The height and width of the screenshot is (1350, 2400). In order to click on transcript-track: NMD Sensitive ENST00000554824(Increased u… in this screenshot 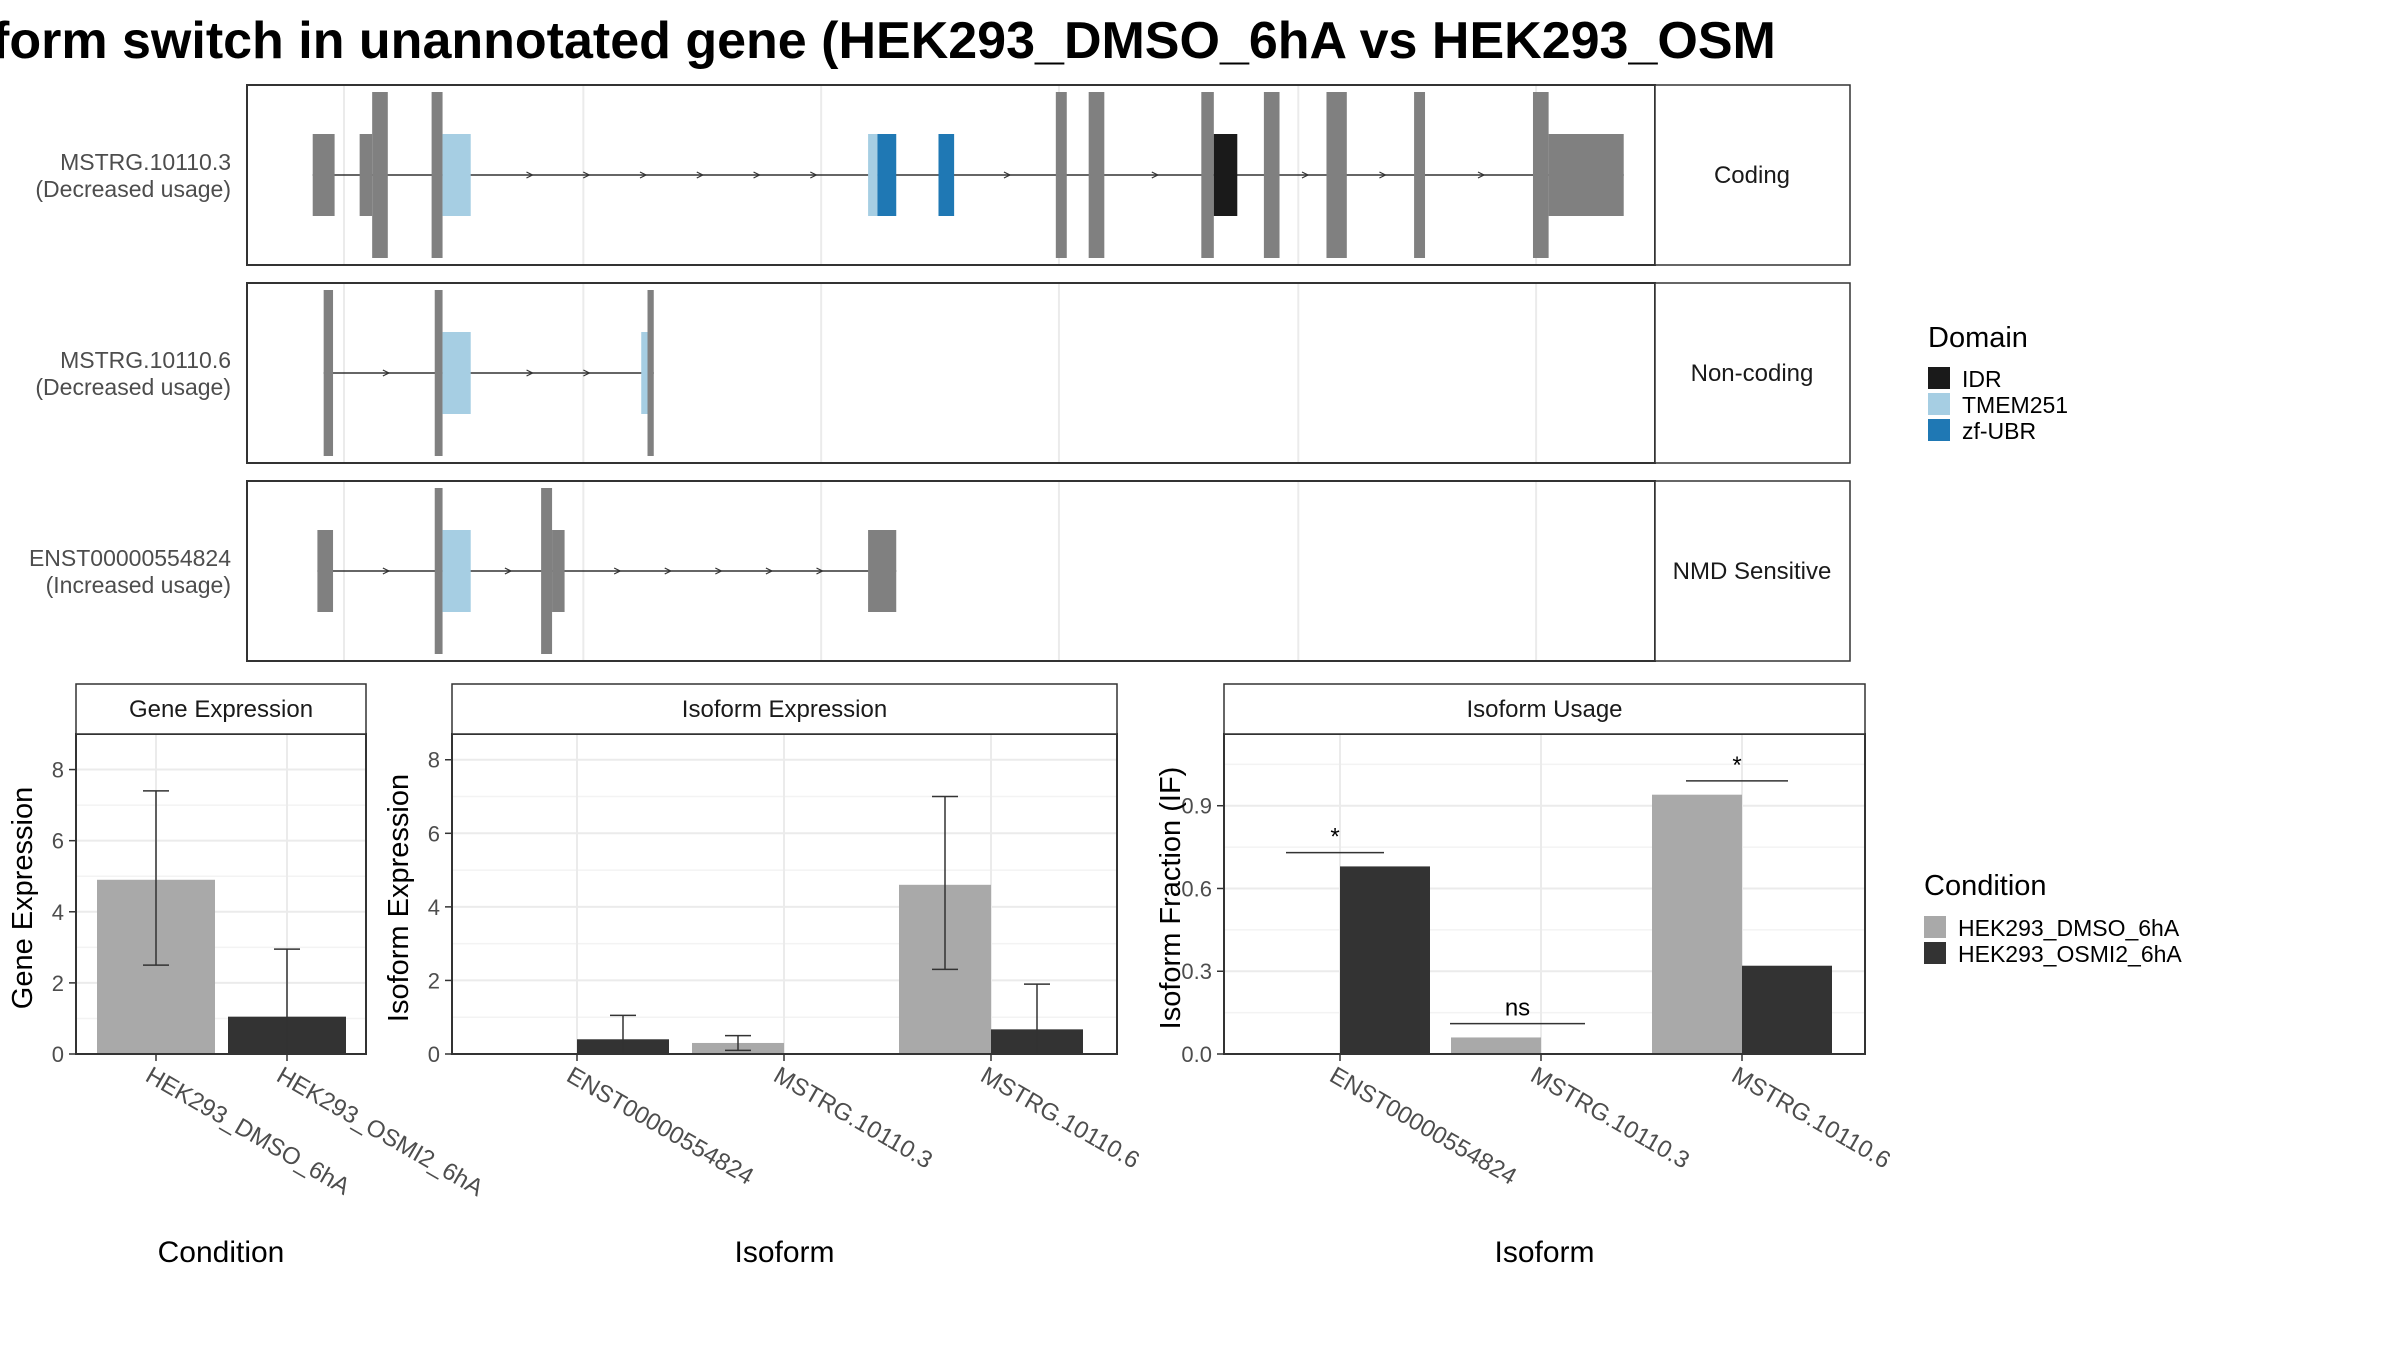, I will do `click(940, 571)`.